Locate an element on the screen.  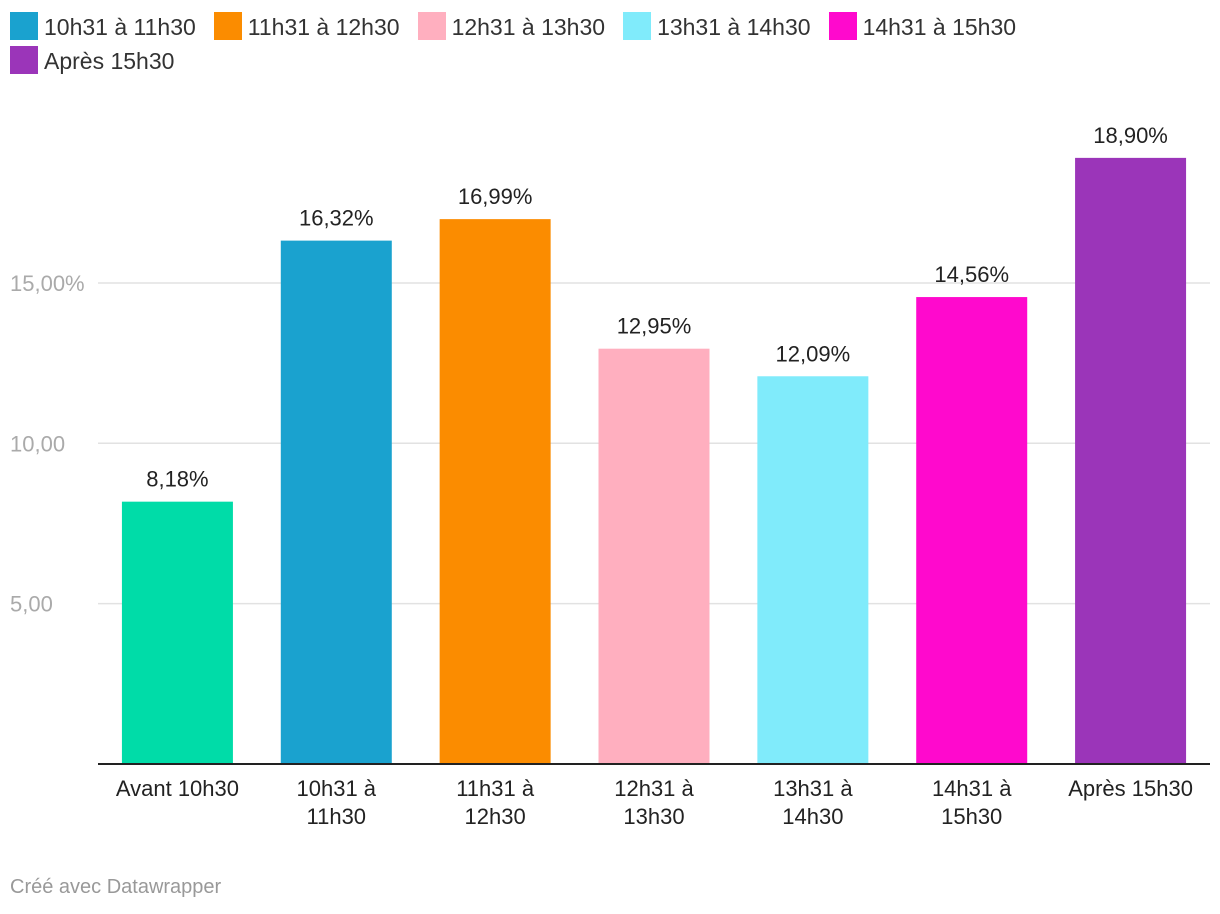
x-tick-label-line: 12h30 is located at coordinates (495, 816).